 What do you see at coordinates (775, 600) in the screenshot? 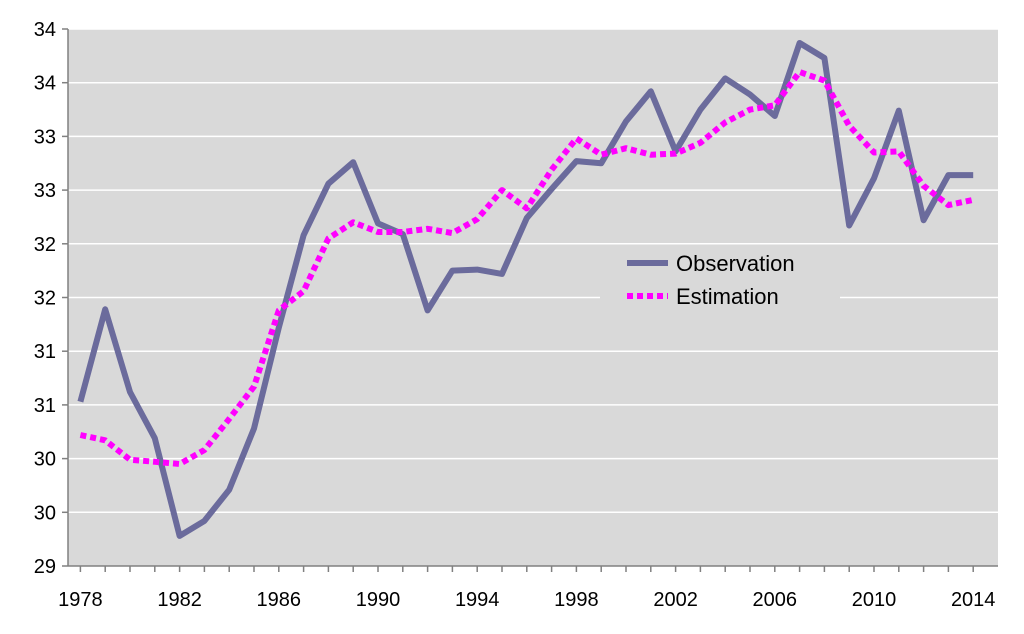
I see `x-tick-label: 2006` at bounding box center [775, 600].